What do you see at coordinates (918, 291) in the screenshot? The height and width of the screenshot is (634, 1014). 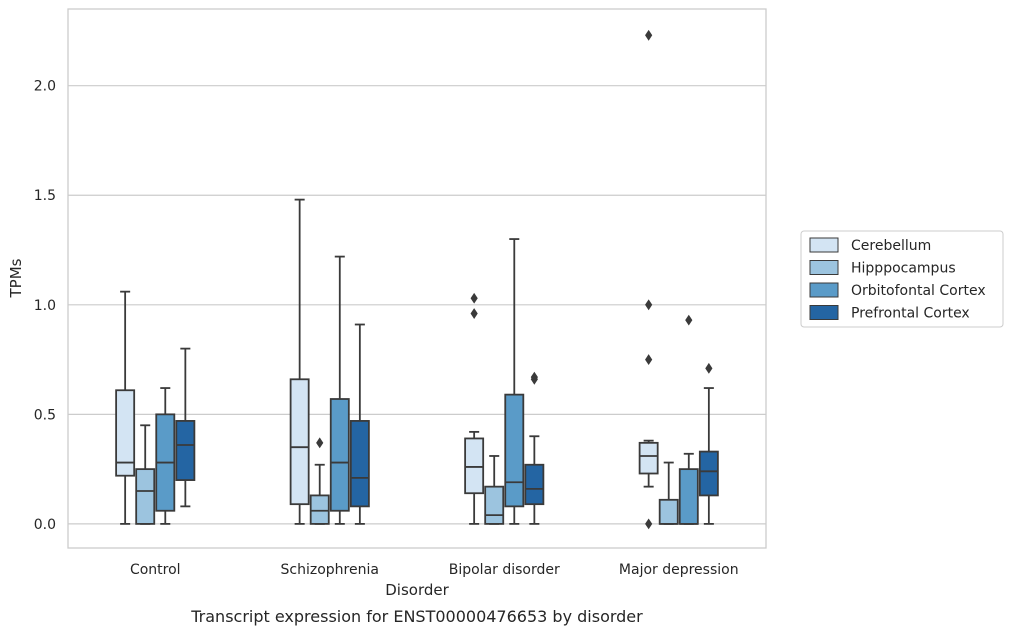 I see `legend-entry-label: Orbitofontal Cortex` at bounding box center [918, 291].